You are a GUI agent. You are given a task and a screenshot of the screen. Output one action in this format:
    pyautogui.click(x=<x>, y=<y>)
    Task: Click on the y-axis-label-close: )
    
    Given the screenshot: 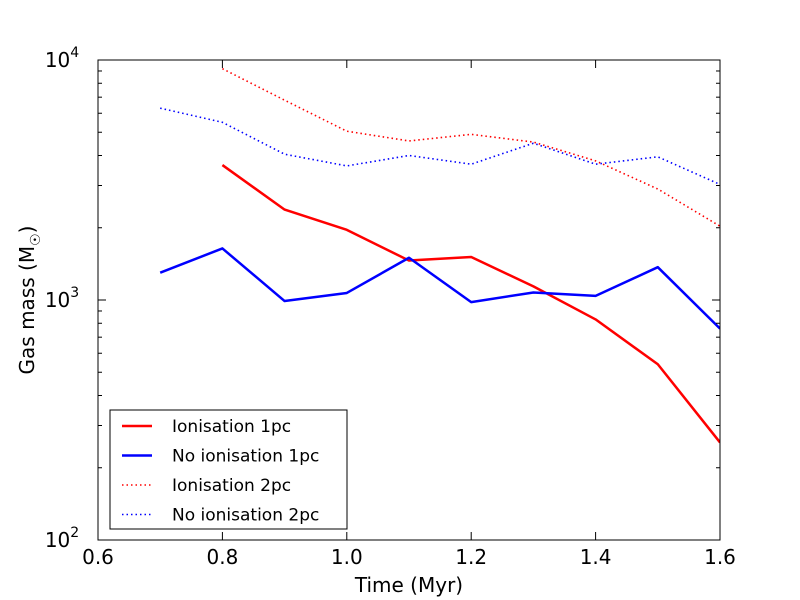 What is the action you would take?
    pyautogui.click(x=27, y=230)
    